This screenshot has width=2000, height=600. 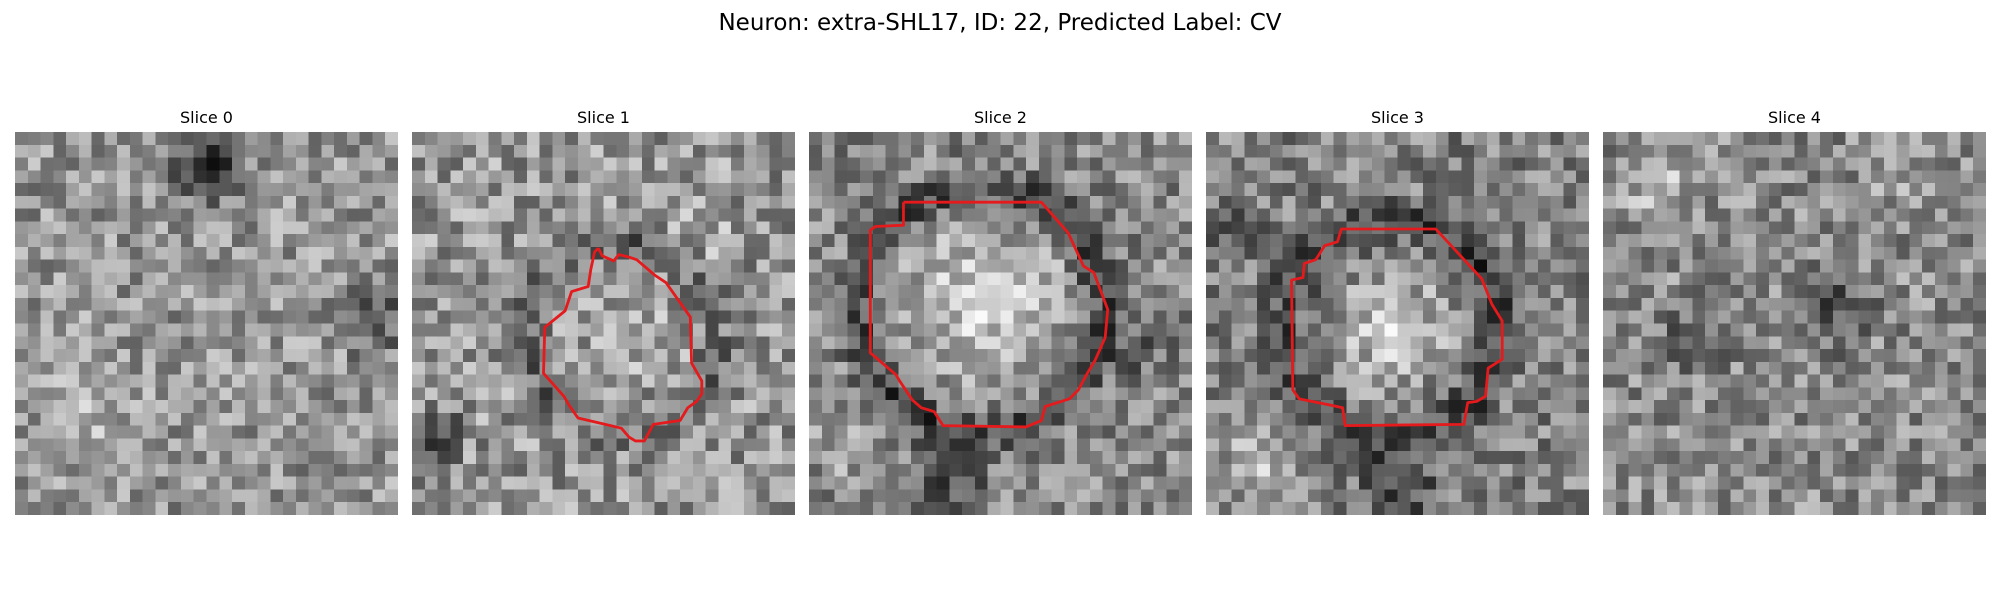 I want to click on slice-title: Slice 3, so click(x=1397, y=117).